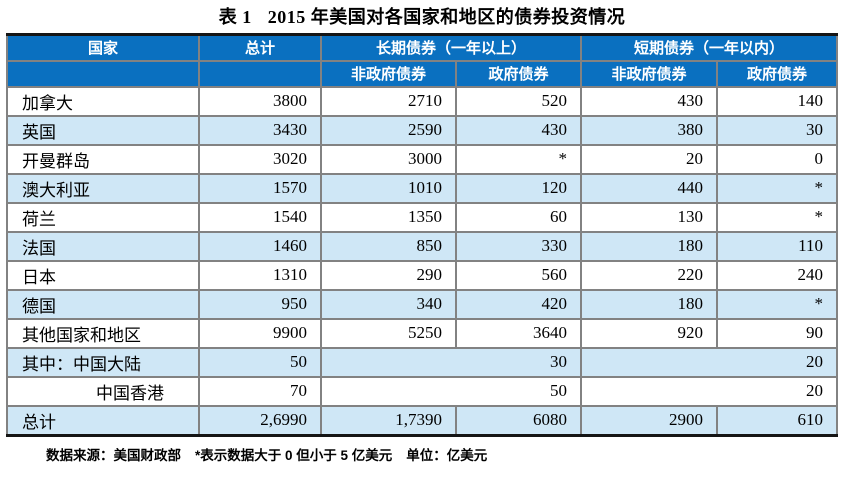 Image resolution: width=844 pixels, height=485 pixels. What do you see at coordinates (102, 304) in the screenshot?
I see `cell-country: 德国` at bounding box center [102, 304].